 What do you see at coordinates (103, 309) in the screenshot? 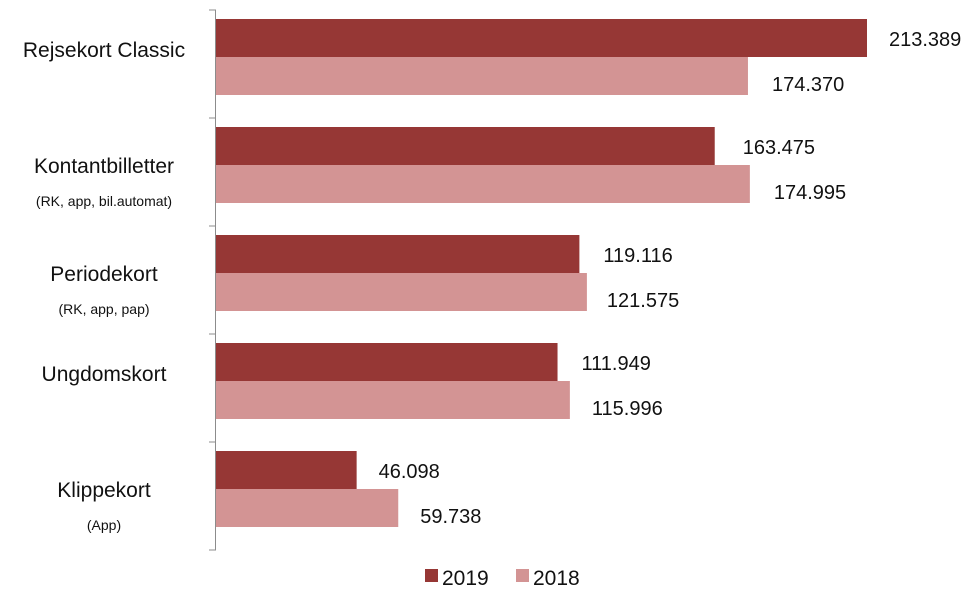
I see `category-sublabel: (RK, app, pap)` at bounding box center [103, 309].